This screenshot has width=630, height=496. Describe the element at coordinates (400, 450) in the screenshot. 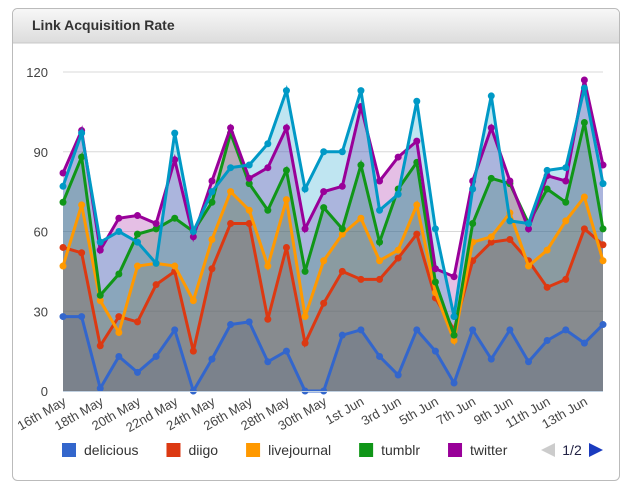

I see `legend-label: tumblr` at that location.